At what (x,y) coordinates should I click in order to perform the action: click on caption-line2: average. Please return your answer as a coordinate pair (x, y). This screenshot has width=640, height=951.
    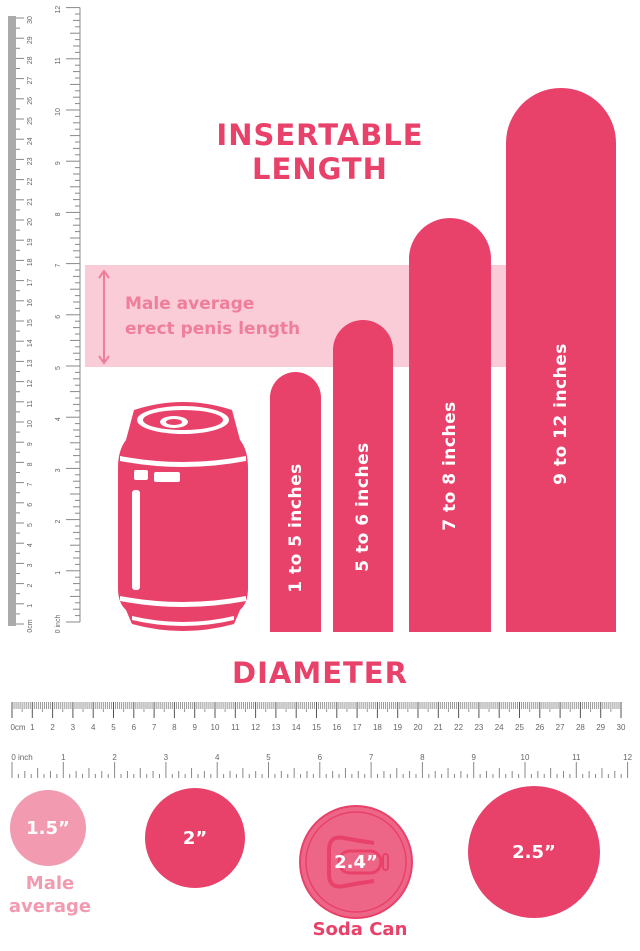
    Looking at the image, I should click on (50, 906).